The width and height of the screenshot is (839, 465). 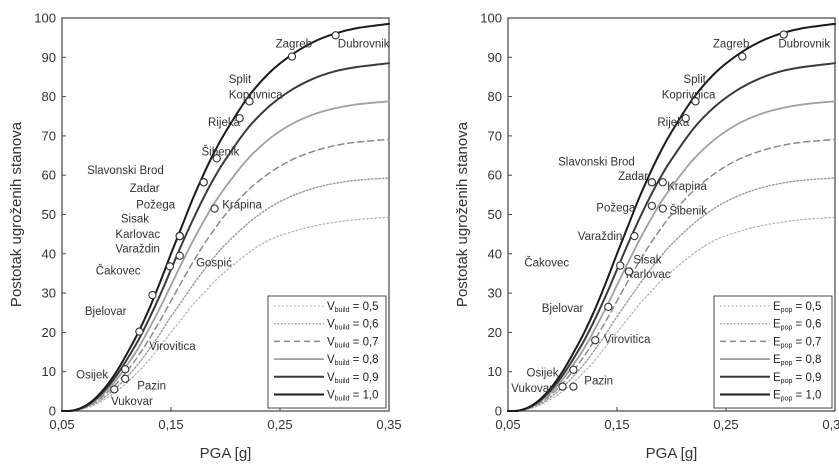 What do you see at coordinates (242, 206) in the screenshot?
I see `city-label: Krapina` at bounding box center [242, 206].